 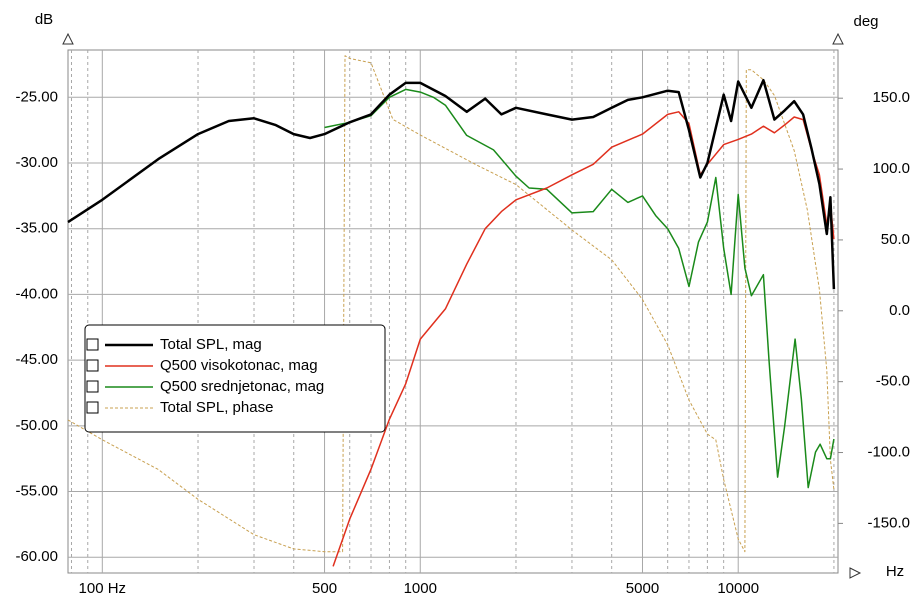 I want to click on y-tick-label: -30.00, so click(x=36, y=162).